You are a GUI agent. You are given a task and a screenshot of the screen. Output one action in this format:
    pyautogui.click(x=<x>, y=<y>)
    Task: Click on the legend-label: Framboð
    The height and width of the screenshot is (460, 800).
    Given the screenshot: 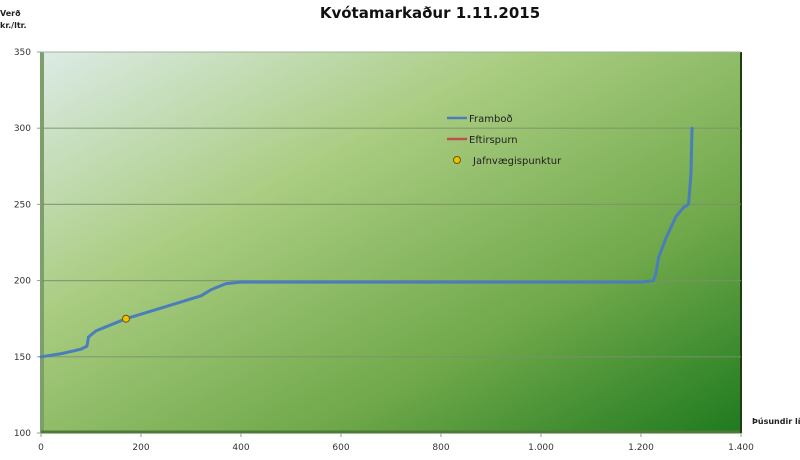 What is the action you would take?
    pyautogui.click(x=491, y=119)
    